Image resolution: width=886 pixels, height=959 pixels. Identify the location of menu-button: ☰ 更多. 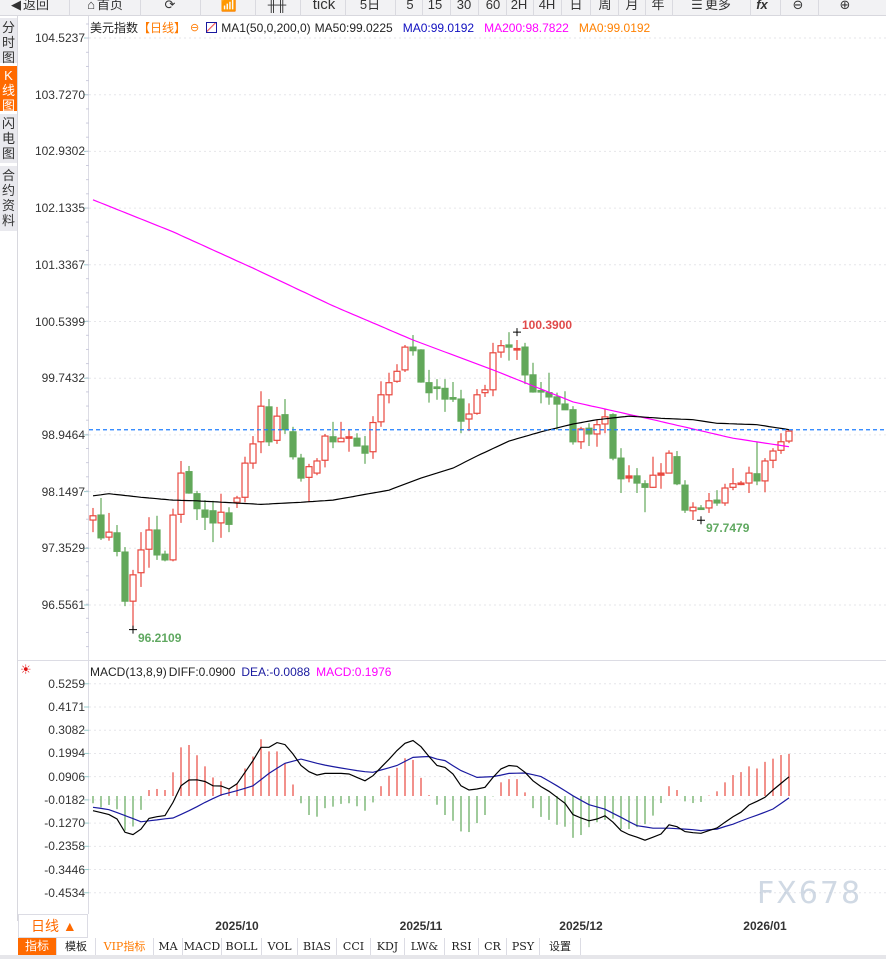
(711, 7).